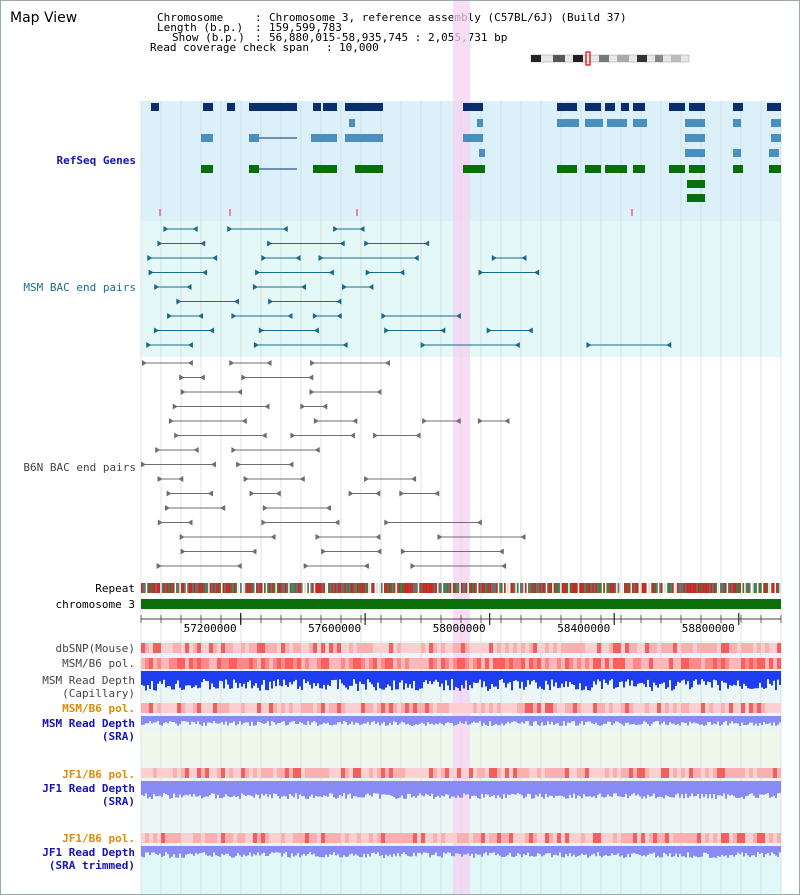 This screenshot has height=895, width=800. What do you see at coordinates (79, 287) in the screenshot?
I see `msm-bac-track-label: MSM BAC end pairs` at bounding box center [79, 287].